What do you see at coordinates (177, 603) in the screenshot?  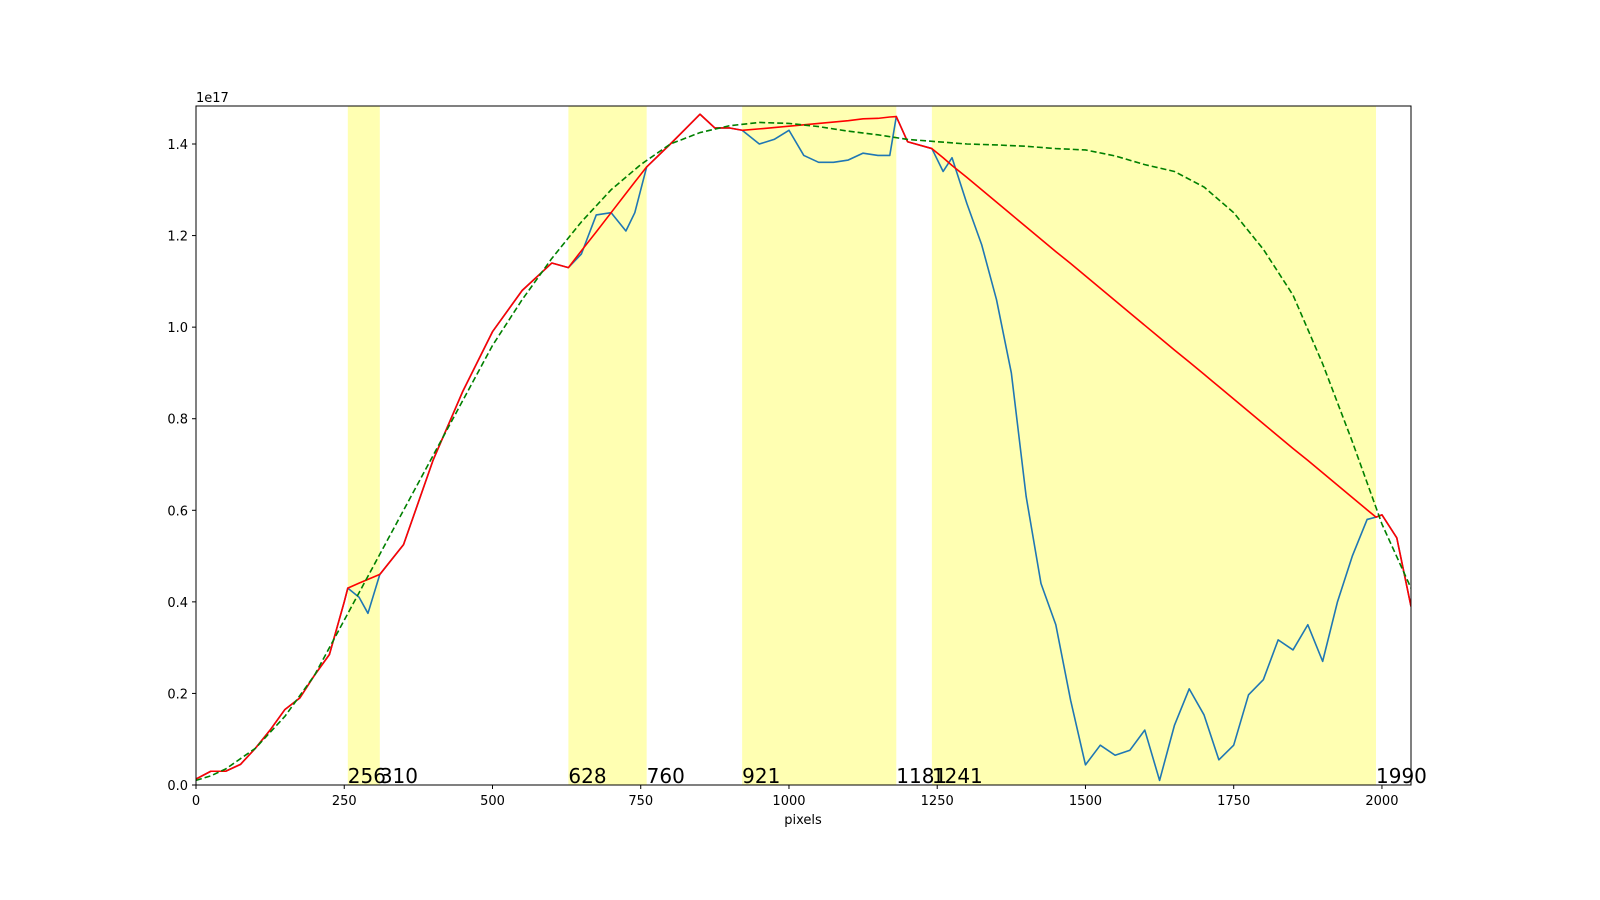 I see `y-tick-label: 0.4` at bounding box center [177, 603].